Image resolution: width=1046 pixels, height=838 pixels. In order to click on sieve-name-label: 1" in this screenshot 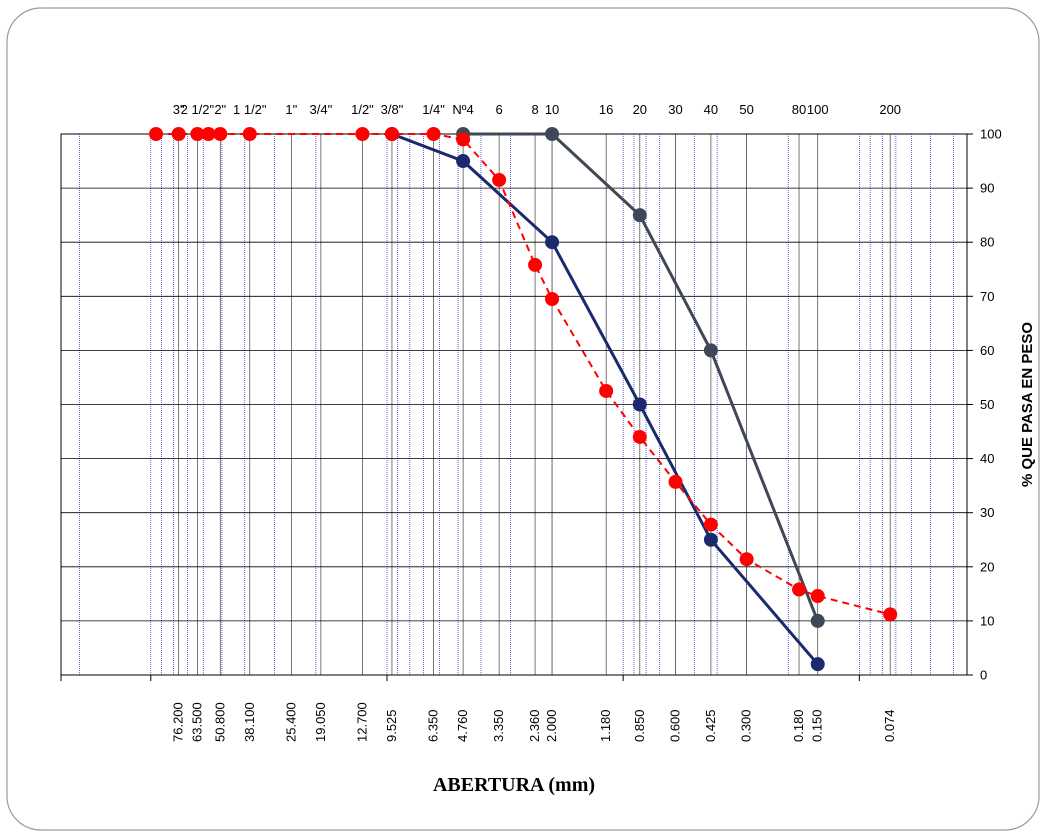, I will do `click(291, 109)`.